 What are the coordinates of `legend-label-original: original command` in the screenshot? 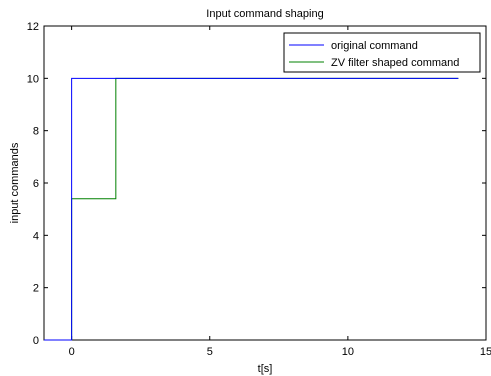 It's located at (374, 46).